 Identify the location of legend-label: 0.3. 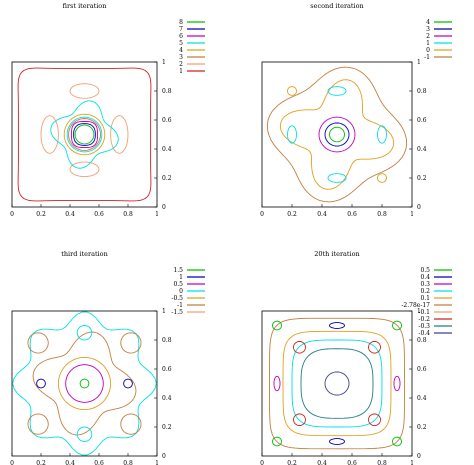
(425, 284).